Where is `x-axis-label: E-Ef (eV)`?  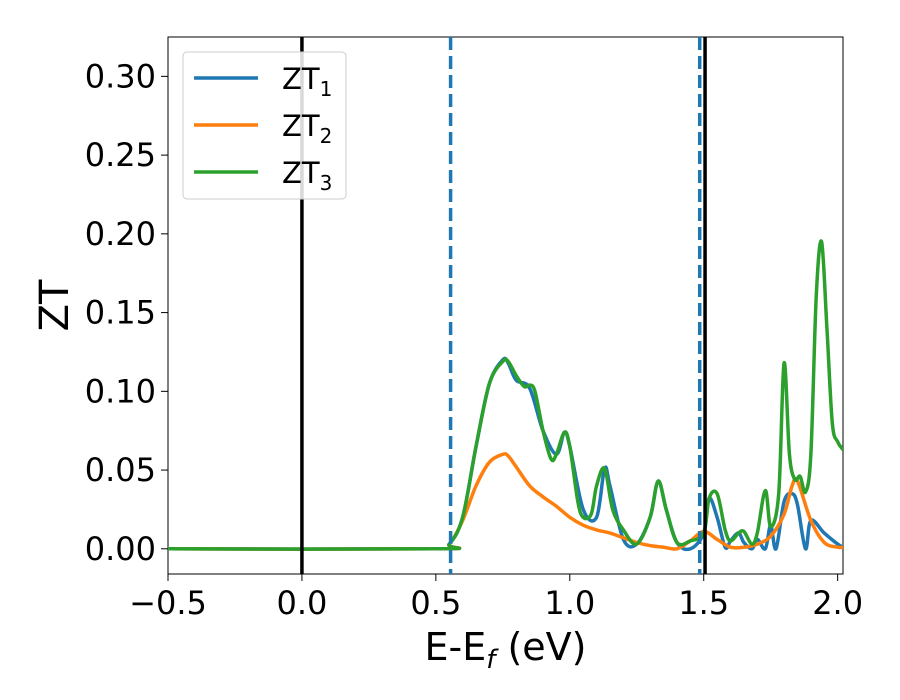 x-axis-label: E-Ef (eV) is located at coordinates (506, 650).